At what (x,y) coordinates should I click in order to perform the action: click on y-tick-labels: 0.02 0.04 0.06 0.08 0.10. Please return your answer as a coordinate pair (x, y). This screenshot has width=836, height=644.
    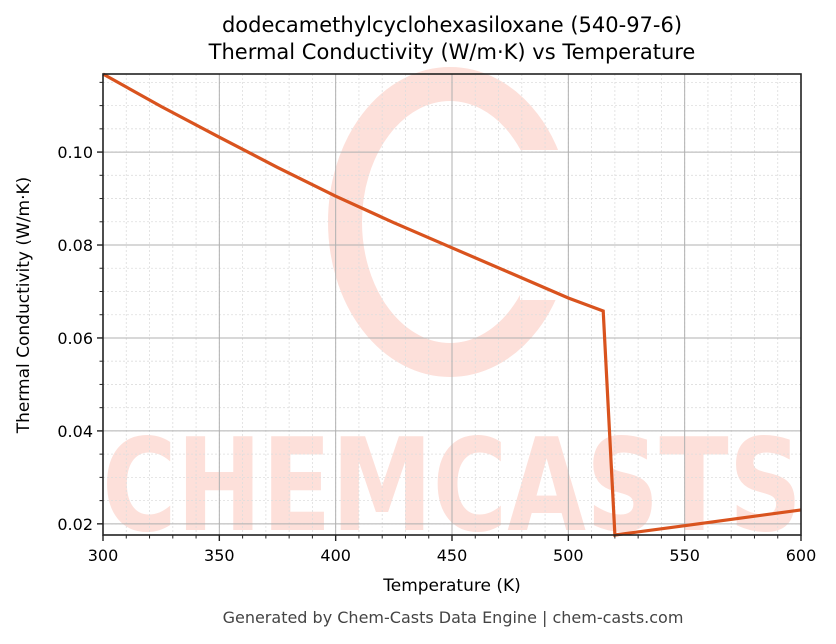
    Looking at the image, I should click on (75, 338).